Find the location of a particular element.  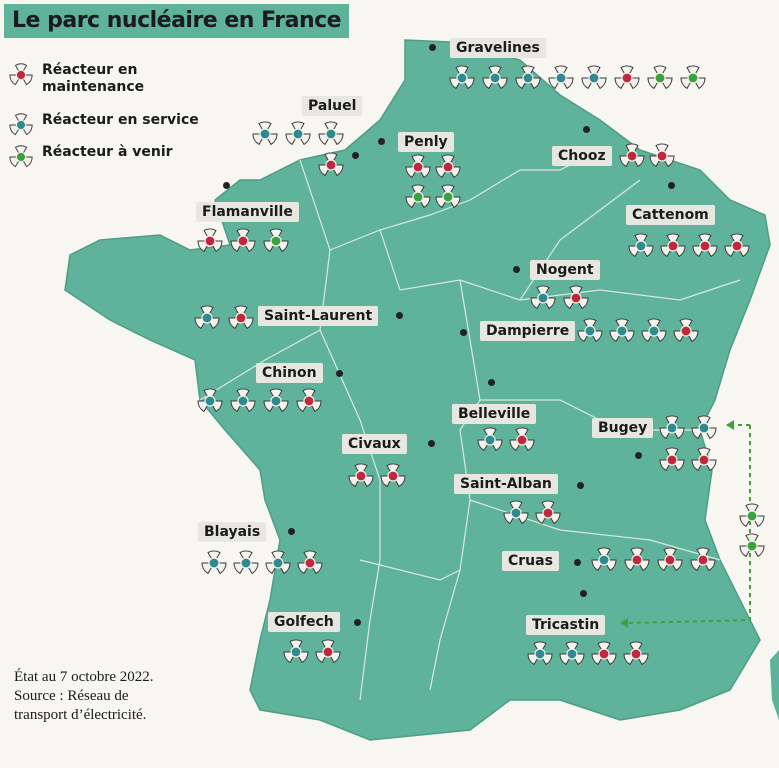

site-label: Nogent is located at coordinates (565, 270).